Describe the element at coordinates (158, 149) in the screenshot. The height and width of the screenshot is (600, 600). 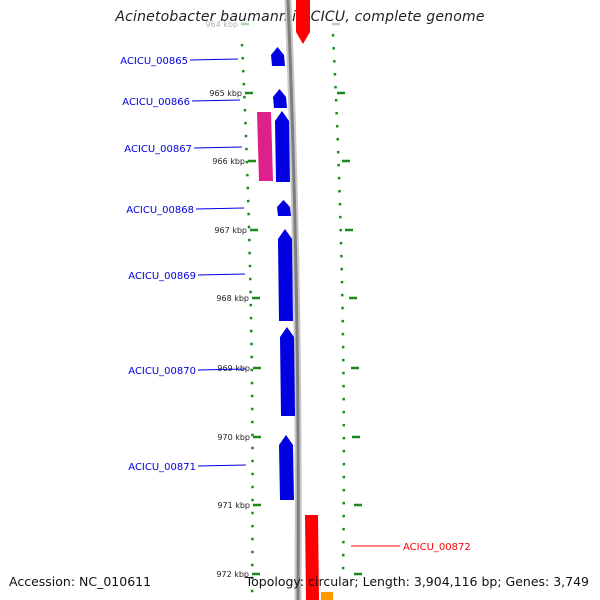
I see `gene-label-ACICU_00867: ACICU_00867` at that location.